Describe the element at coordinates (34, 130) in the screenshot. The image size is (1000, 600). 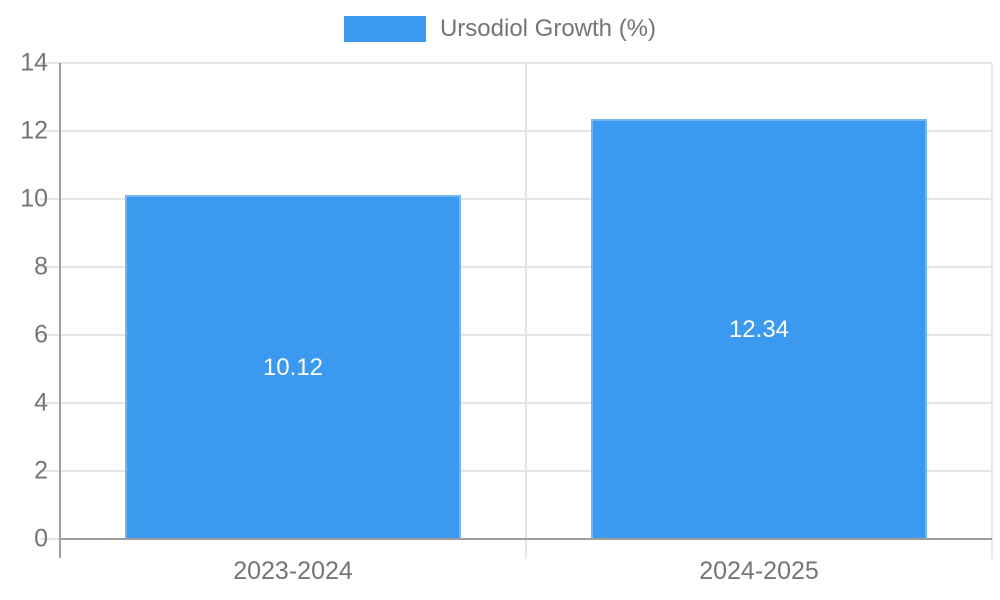
I see `y-tick-label: 12` at that location.